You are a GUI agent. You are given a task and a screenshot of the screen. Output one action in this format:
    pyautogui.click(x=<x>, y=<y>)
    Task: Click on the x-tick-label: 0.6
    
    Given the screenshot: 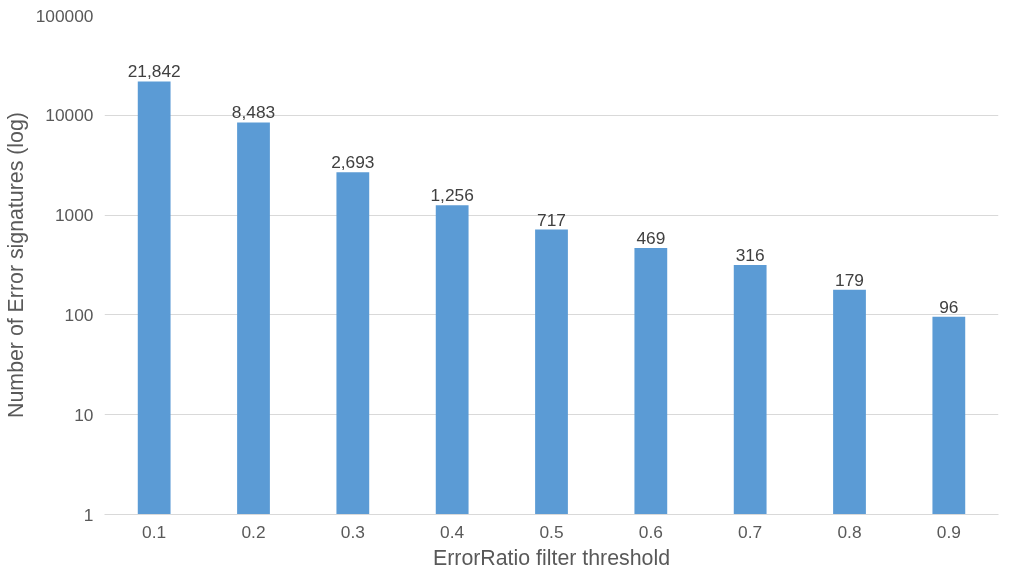 What is the action you would take?
    pyautogui.click(x=650, y=531)
    